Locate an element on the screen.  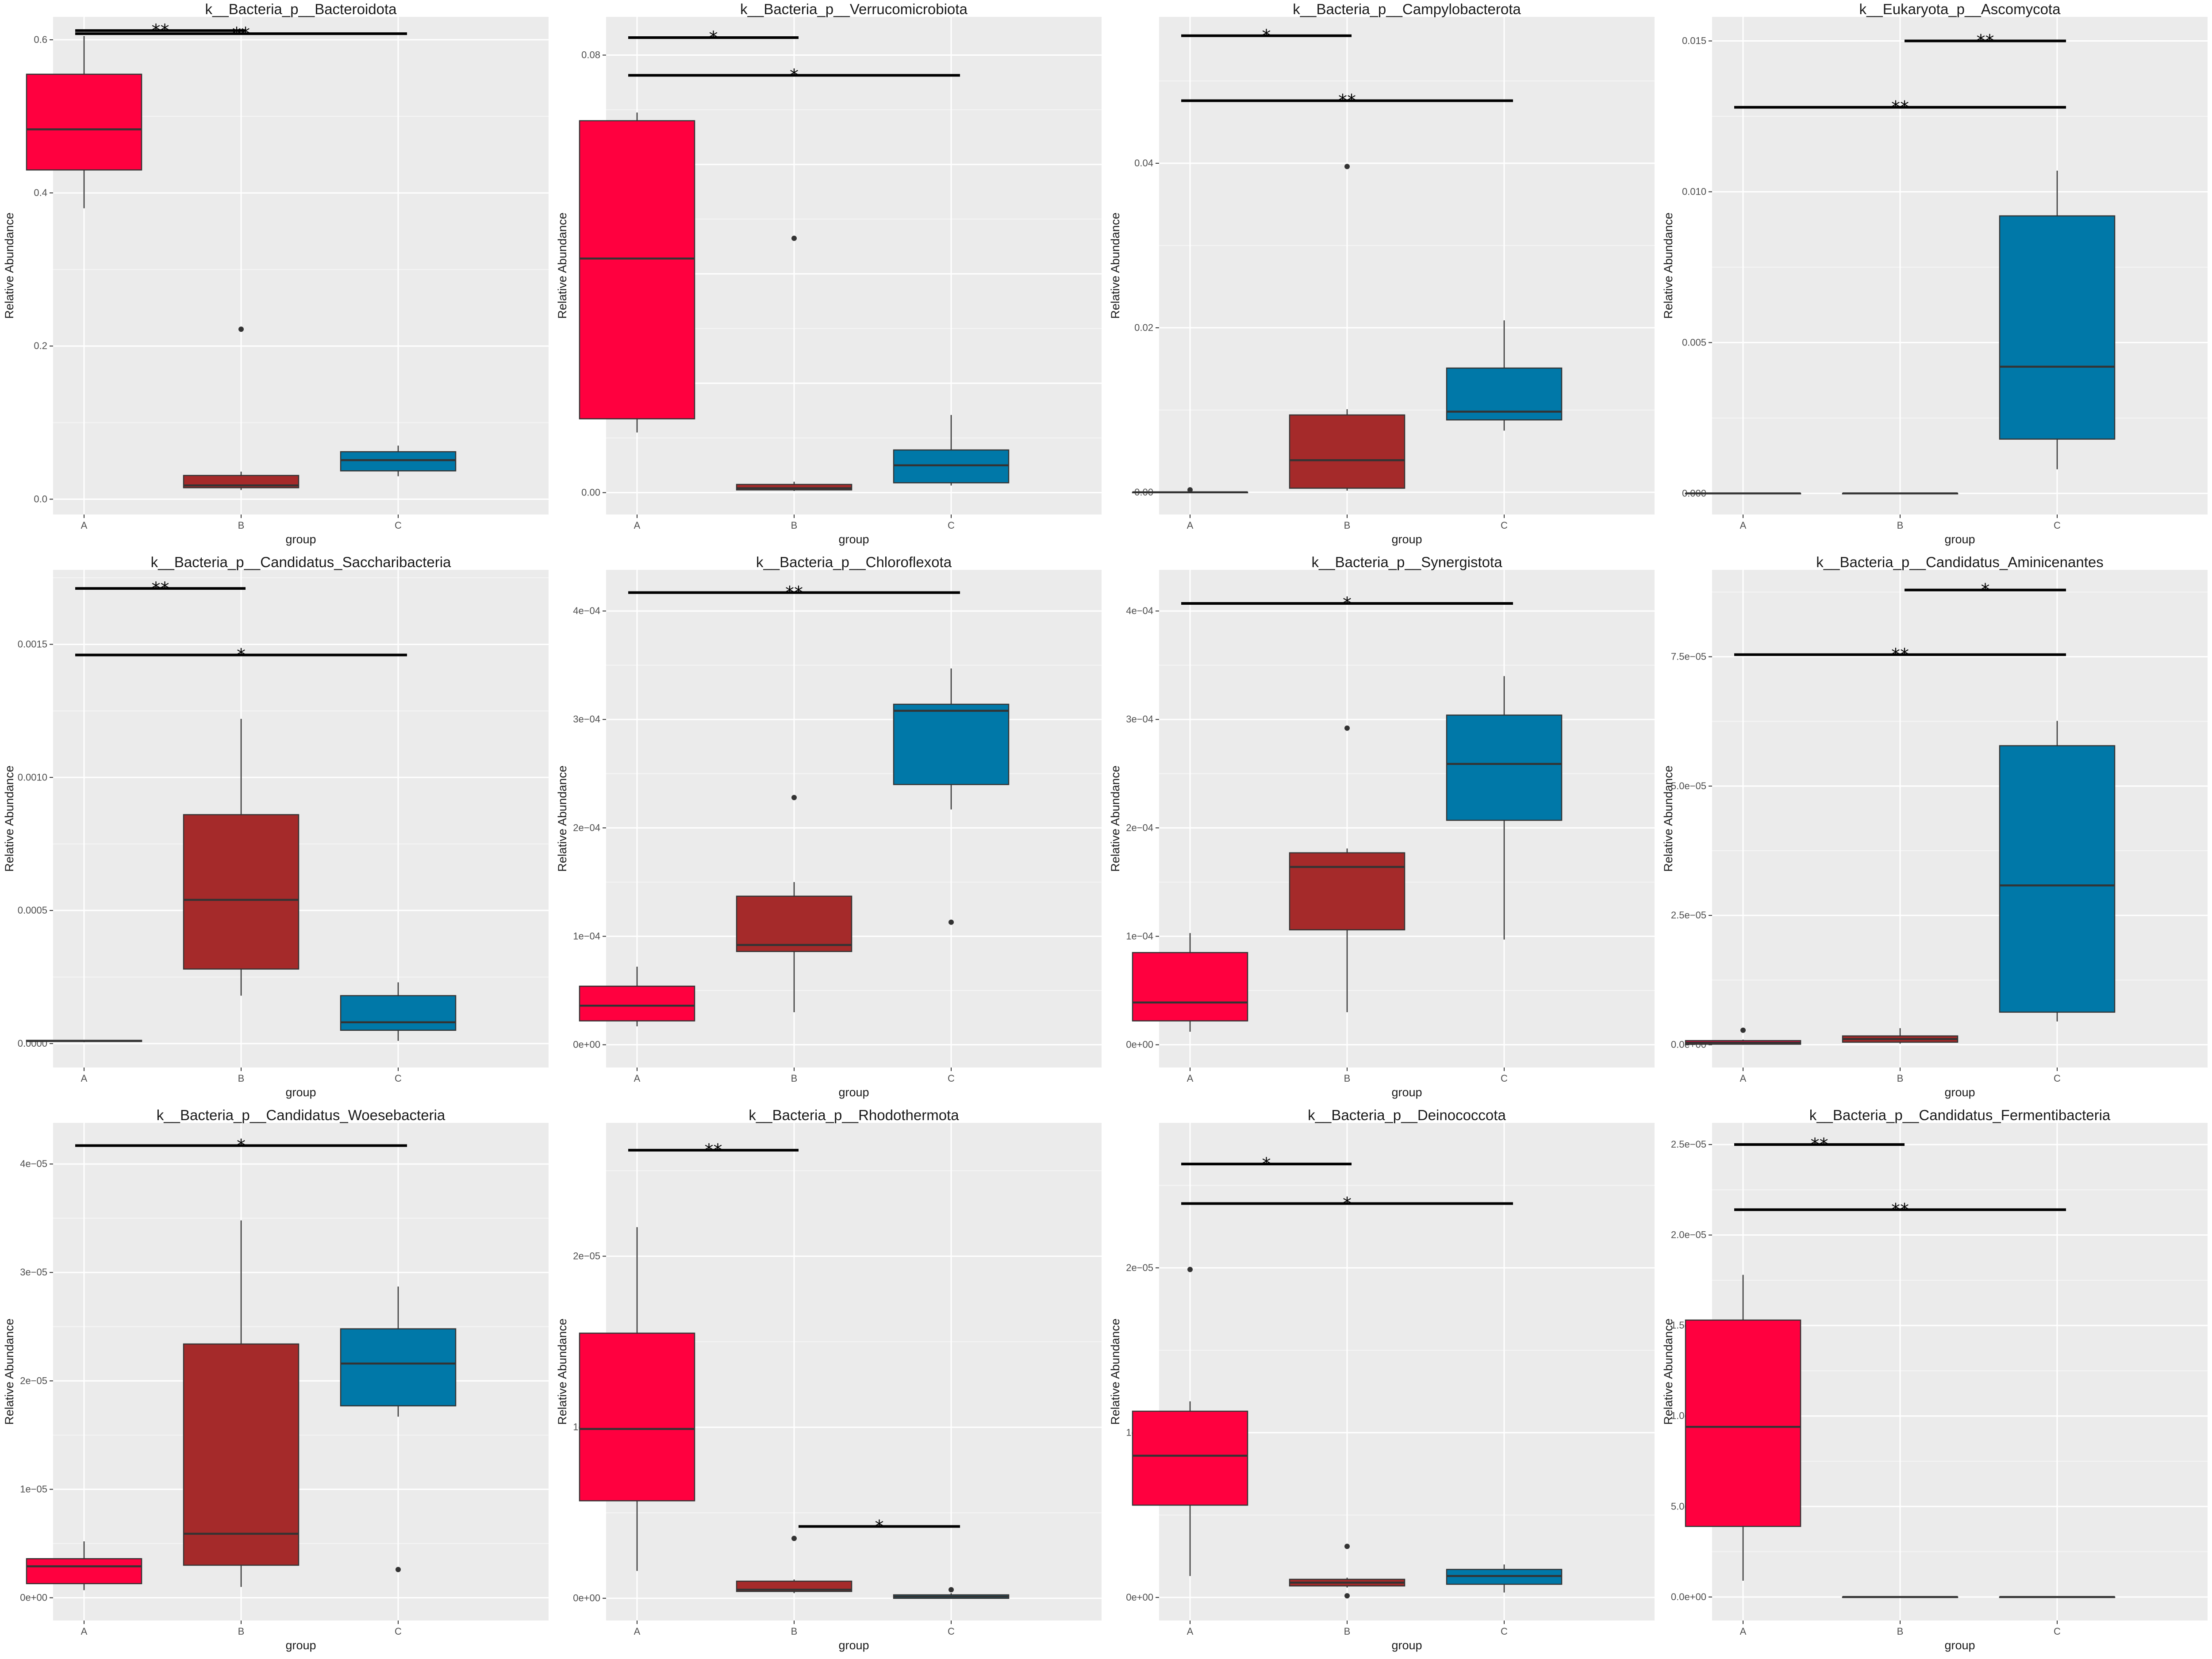
y-tick-label: 0.6 is located at coordinates (40, 40).